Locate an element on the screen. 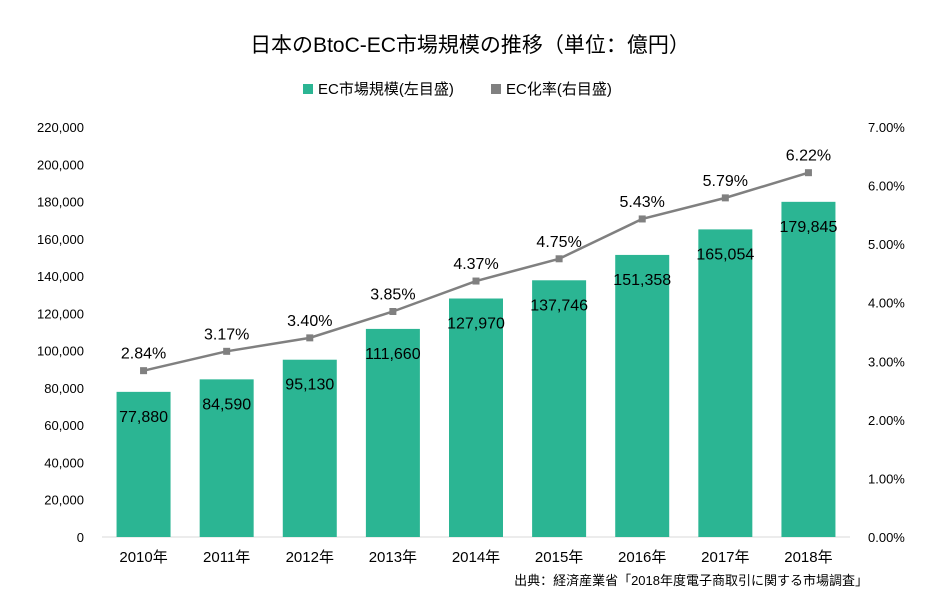  x-tick-label: 2016年 is located at coordinates (642, 557).